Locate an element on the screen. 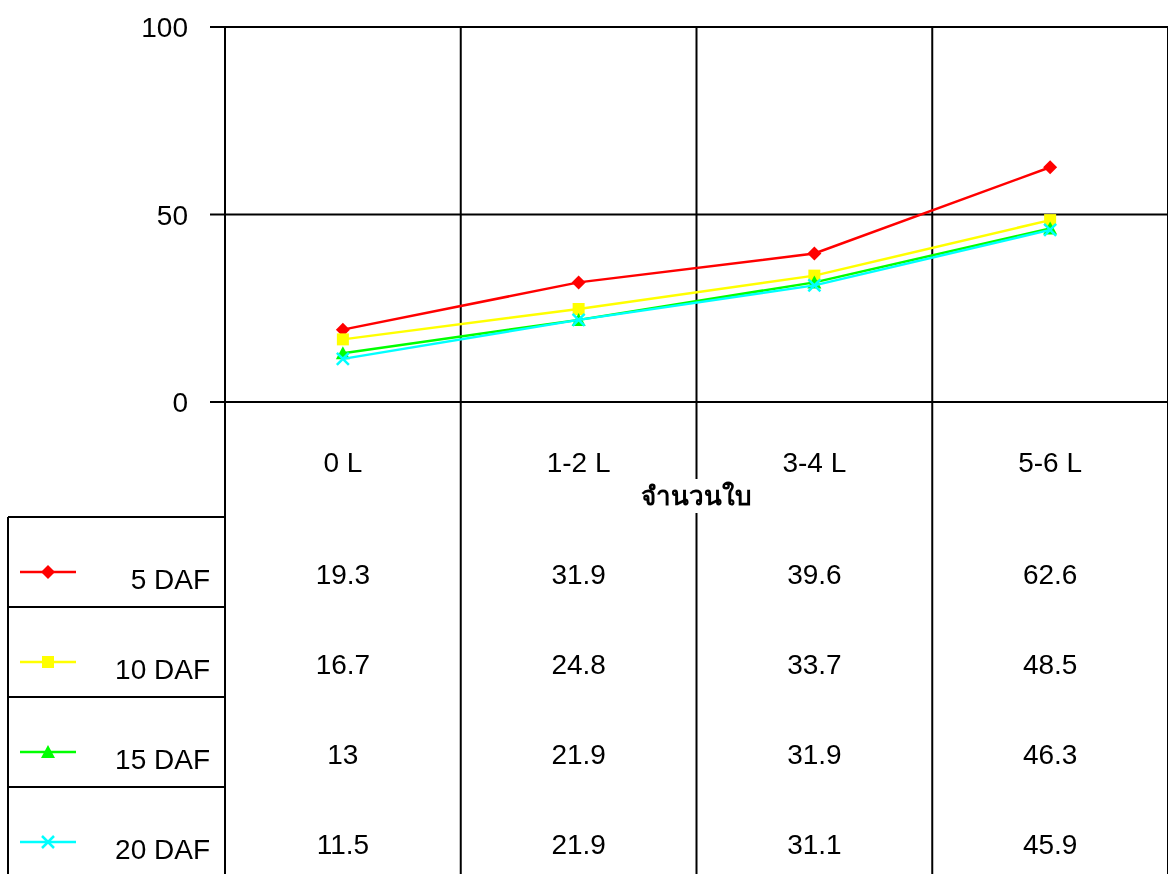 This screenshot has width=1168, height=874. data-label: 39.6 is located at coordinates (814, 574).